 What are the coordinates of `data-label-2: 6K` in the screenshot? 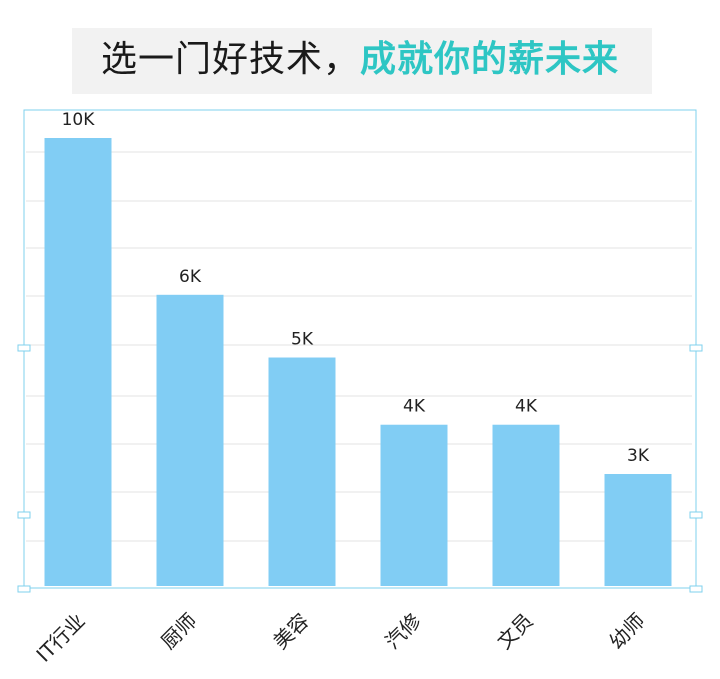 It's located at (190, 277).